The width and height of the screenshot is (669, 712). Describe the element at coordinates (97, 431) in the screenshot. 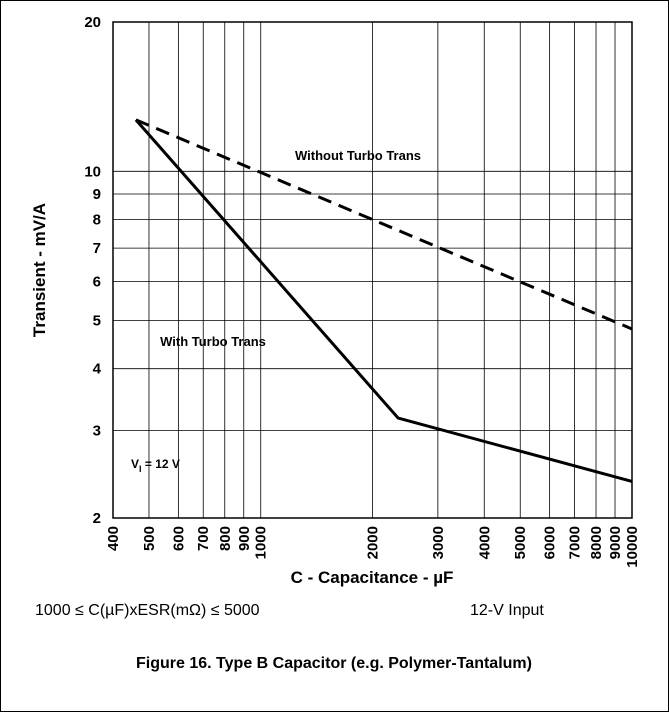

I see `y-tick-label: 3` at that location.